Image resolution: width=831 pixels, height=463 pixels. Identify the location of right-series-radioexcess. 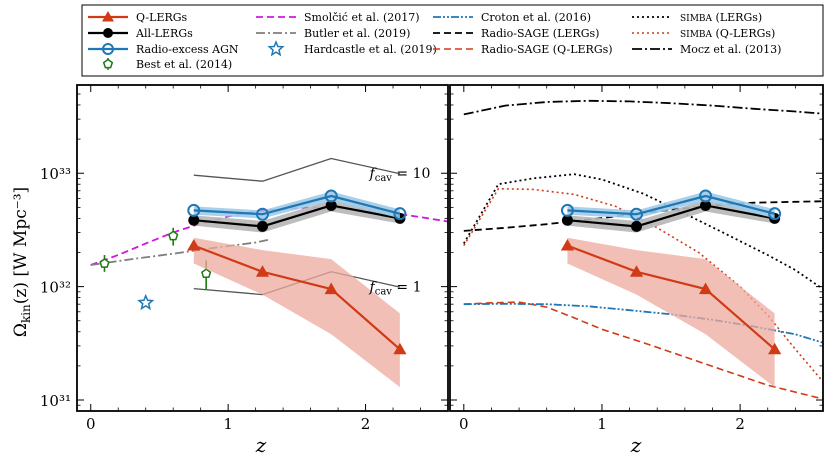
(671, 205).